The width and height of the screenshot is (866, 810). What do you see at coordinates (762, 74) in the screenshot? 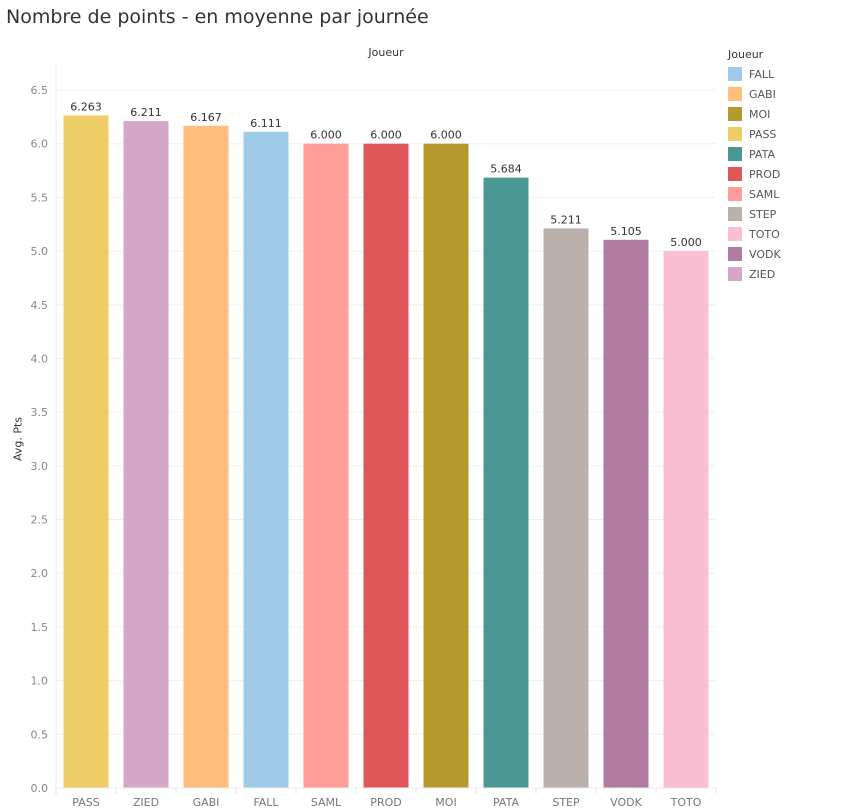
I see `legend-label: FALL` at bounding box center [762, 74].